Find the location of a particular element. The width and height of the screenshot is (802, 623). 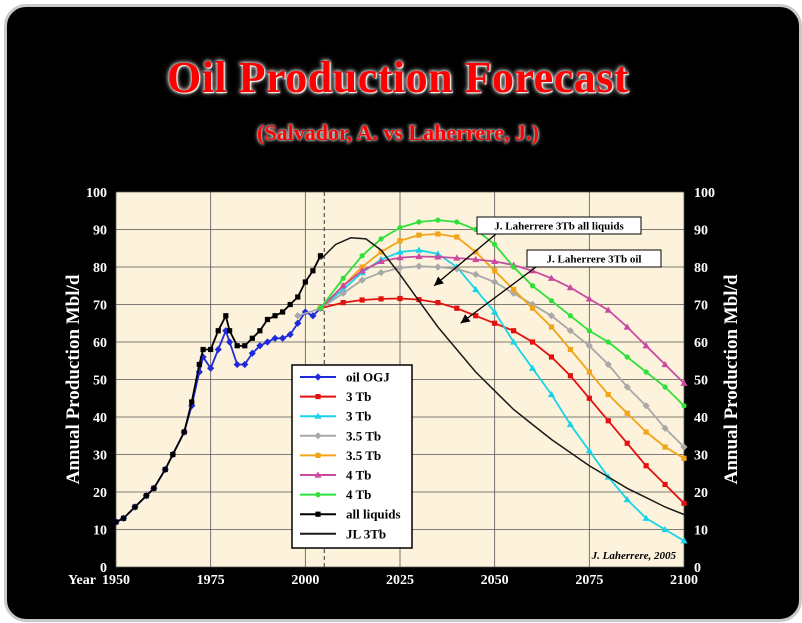

annotation-text: J. Laherrere 3Tb oil is located at coordinates (594, 260).